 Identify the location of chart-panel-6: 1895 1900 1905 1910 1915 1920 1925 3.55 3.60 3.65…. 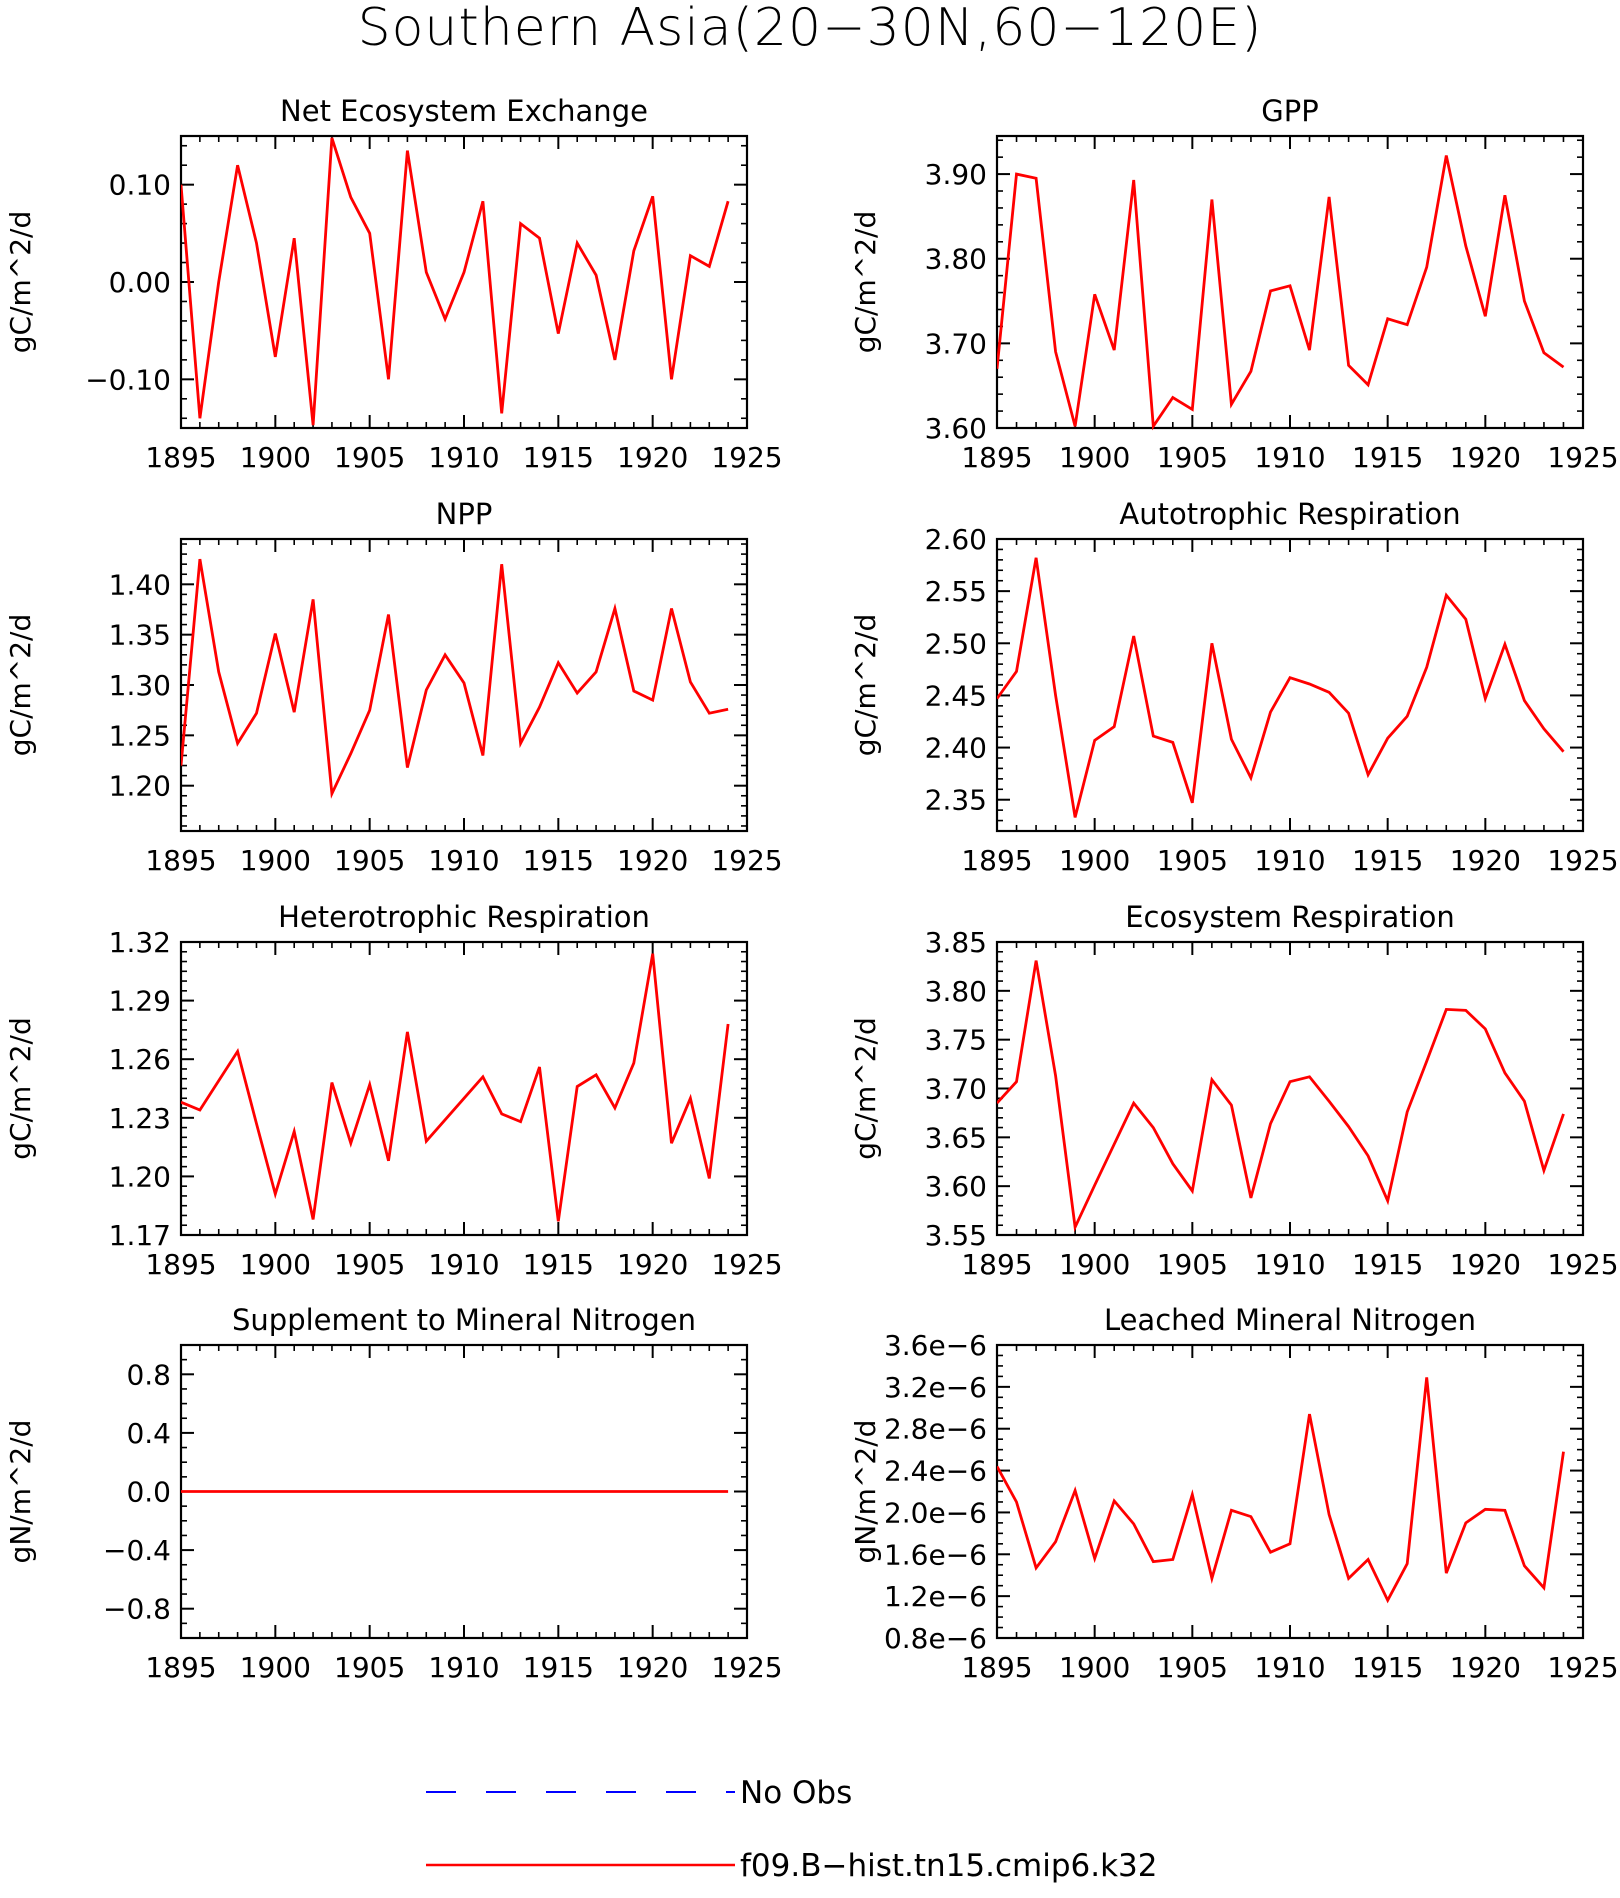
(1234, 1090).